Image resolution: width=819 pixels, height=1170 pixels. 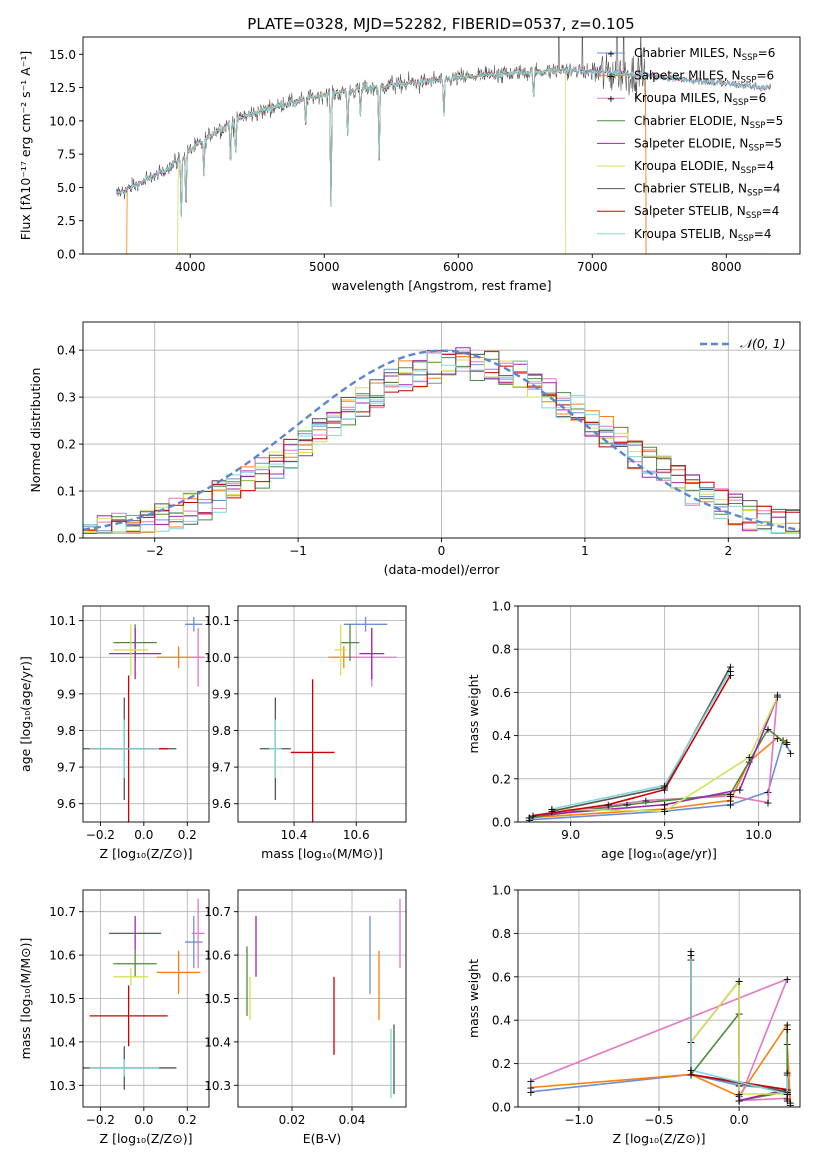 I want to click on y-tick-label: 10.3, so click(x=62, y=1086).